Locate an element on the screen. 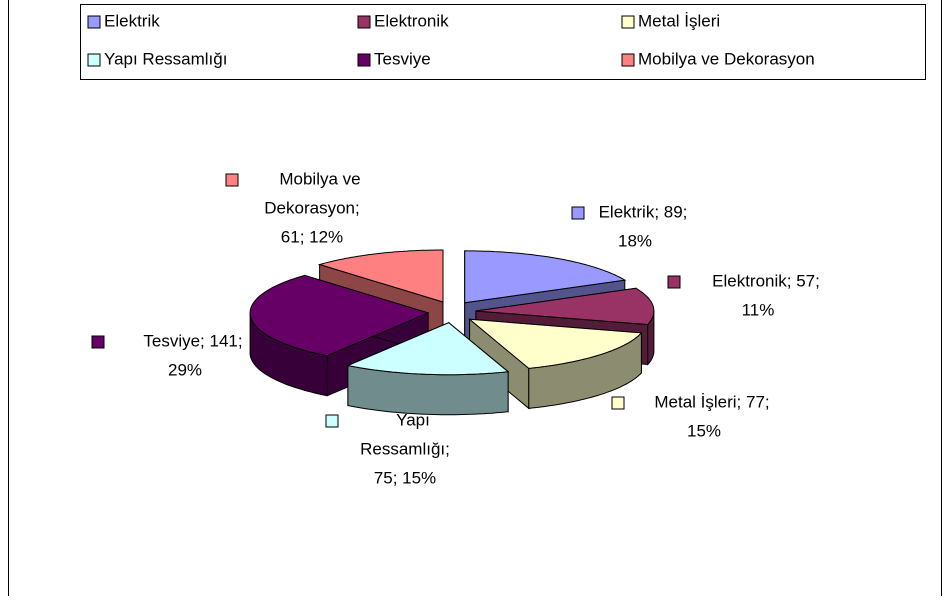 The image size is (950, 601). data-label: Metal İşleri; 77; is located at coordinates (711, 401).